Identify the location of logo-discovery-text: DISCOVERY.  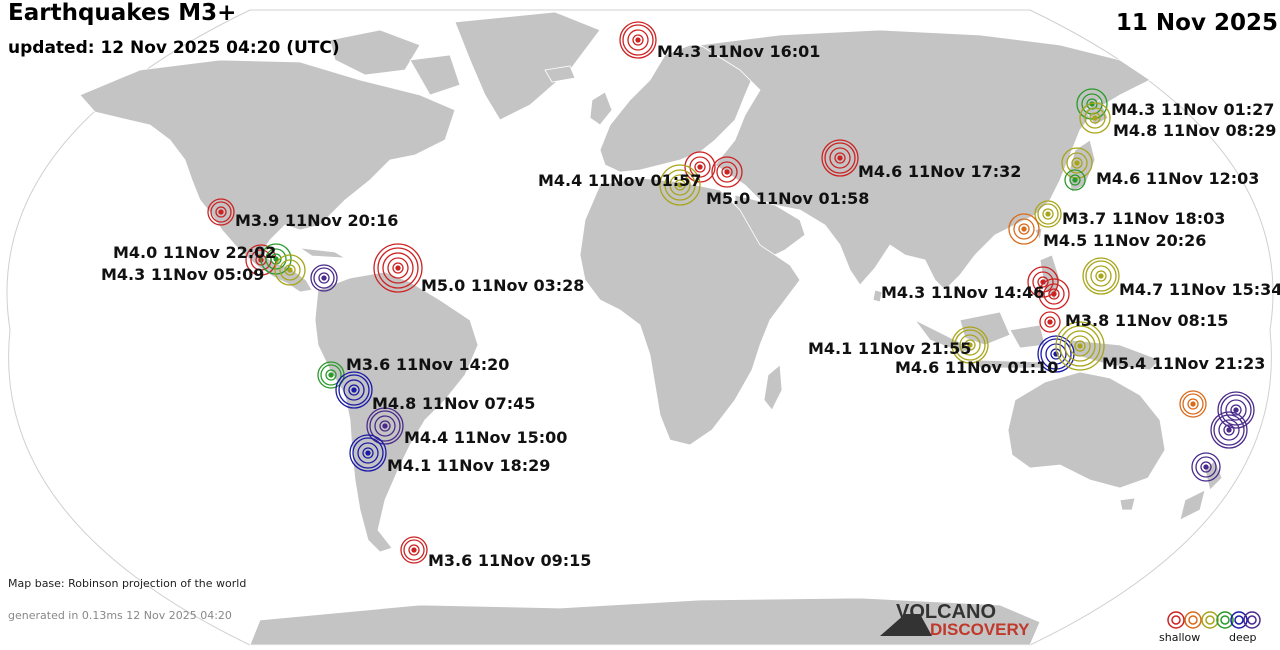
(980, 629).